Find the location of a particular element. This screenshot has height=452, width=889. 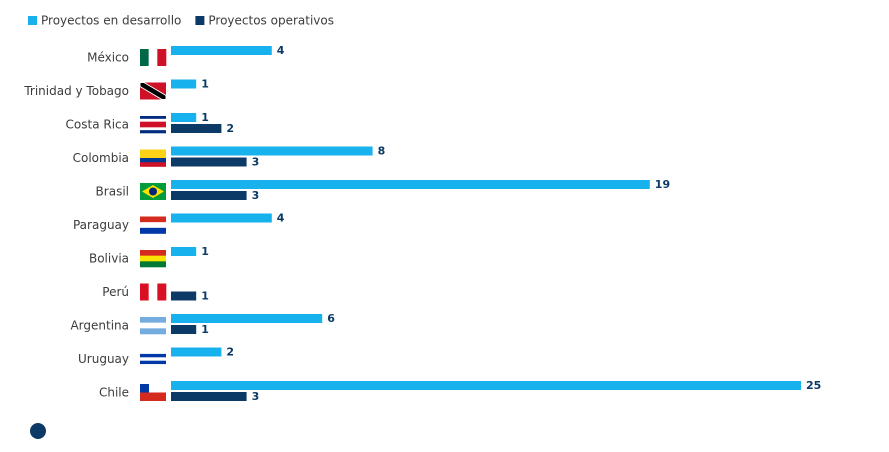

category-label: Uruguay is located at coordinates (103, 359).